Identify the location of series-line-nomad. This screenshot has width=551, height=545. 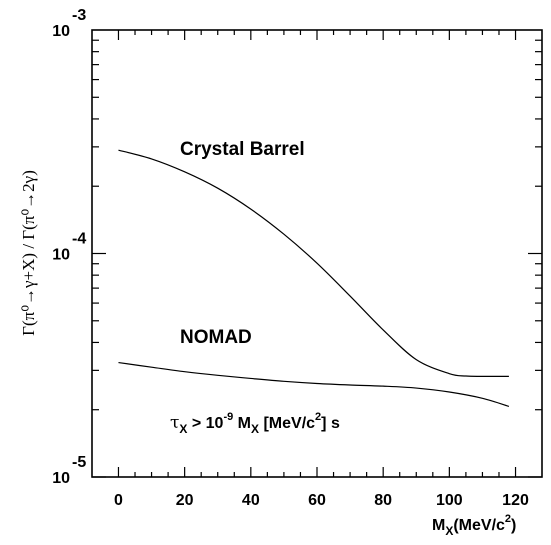
(314, 384).